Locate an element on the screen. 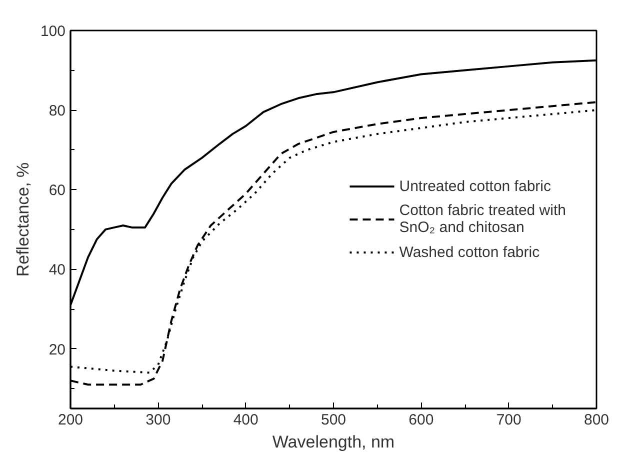 This screenshot has height=468, width=626. x-tick-label: 300 is located at coordinates (158, 420).